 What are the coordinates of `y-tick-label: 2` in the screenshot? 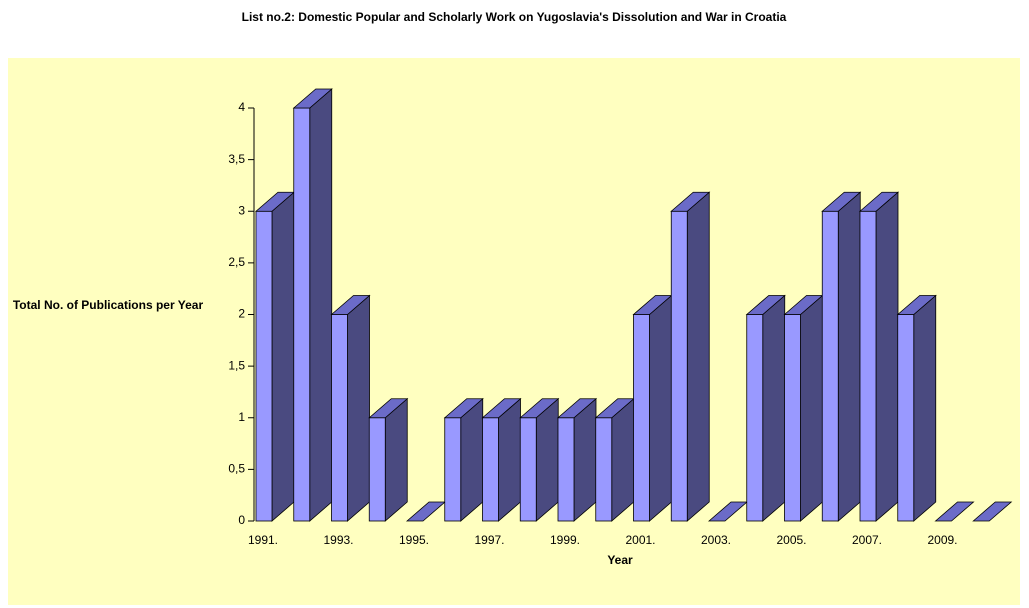 It's located at (241, 314).